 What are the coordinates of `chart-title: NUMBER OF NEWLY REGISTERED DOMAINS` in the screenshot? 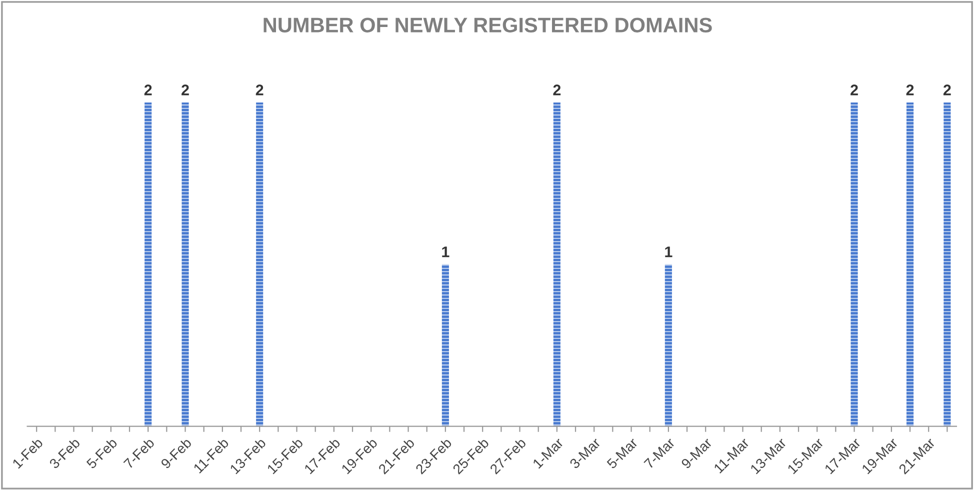 It's located at (488, 25).